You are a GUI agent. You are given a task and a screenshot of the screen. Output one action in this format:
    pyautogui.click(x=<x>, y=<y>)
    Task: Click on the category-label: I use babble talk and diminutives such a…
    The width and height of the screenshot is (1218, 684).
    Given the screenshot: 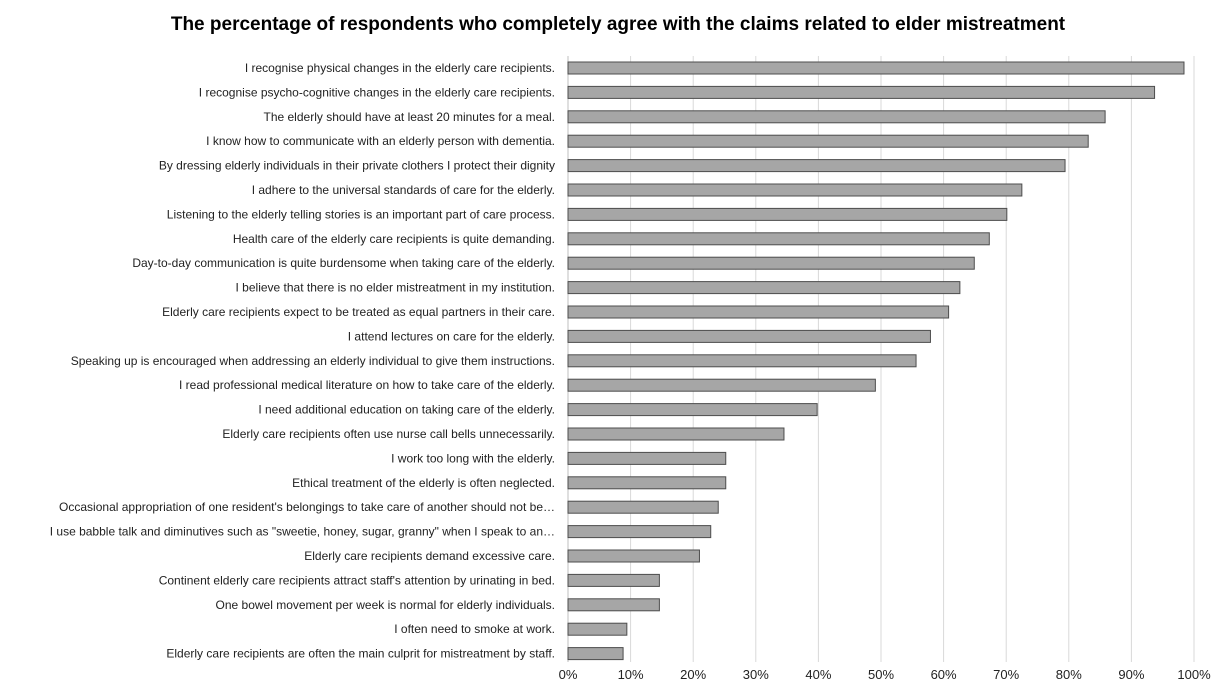 What is the action you would take?
    pyautogui.click(x=302, y=532)
    